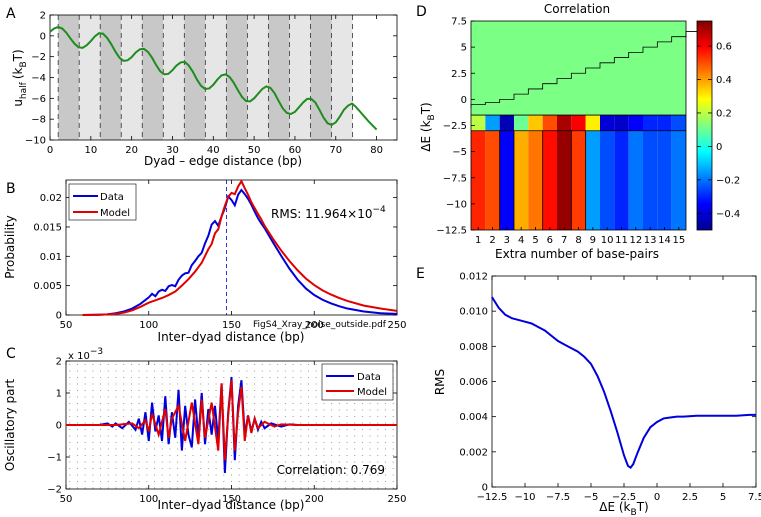 The height and width of the screenshot is (517, 761). What do you see at coordinates (20, 77) in the screenshot?
I see `panel-a-ylabel: uhalf(kBT)` at bounding box center [20, 77].